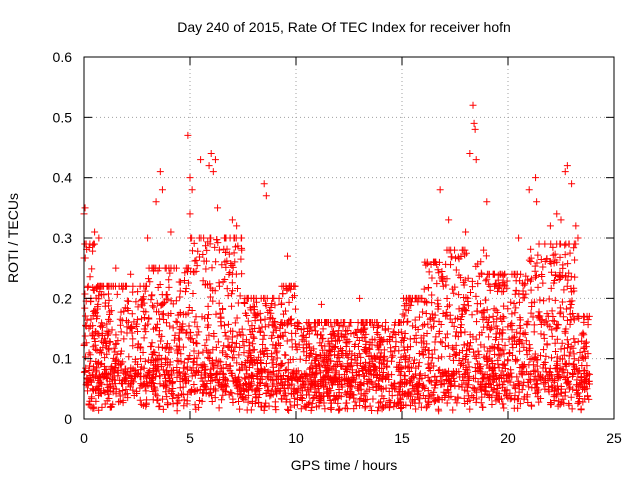  What do you see at coordinates (614, 438) in the screenshot?
I see `x-tick-label: 25` at bounding box center [614, 438].